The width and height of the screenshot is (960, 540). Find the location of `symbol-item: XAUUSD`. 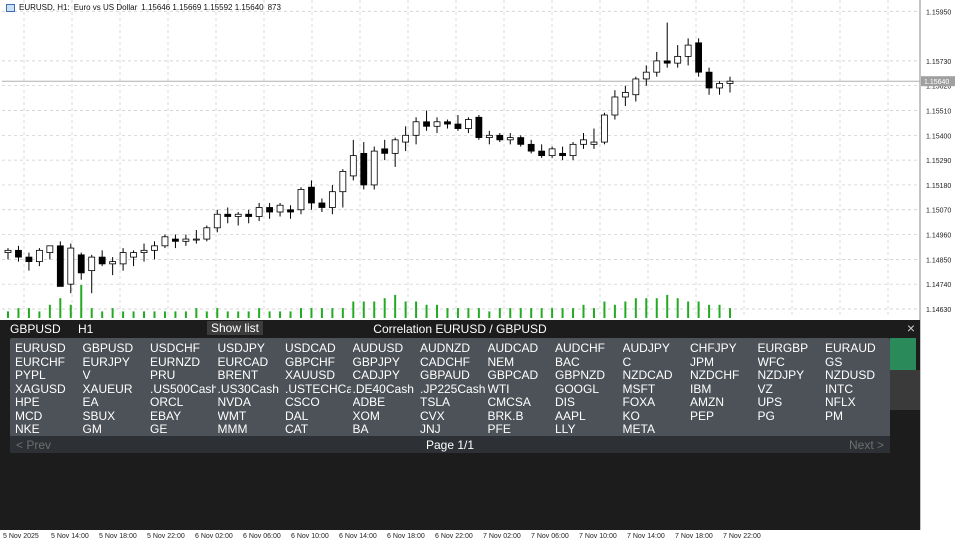

symbol-item: XAUUSD is located at coordinates (310, 375).